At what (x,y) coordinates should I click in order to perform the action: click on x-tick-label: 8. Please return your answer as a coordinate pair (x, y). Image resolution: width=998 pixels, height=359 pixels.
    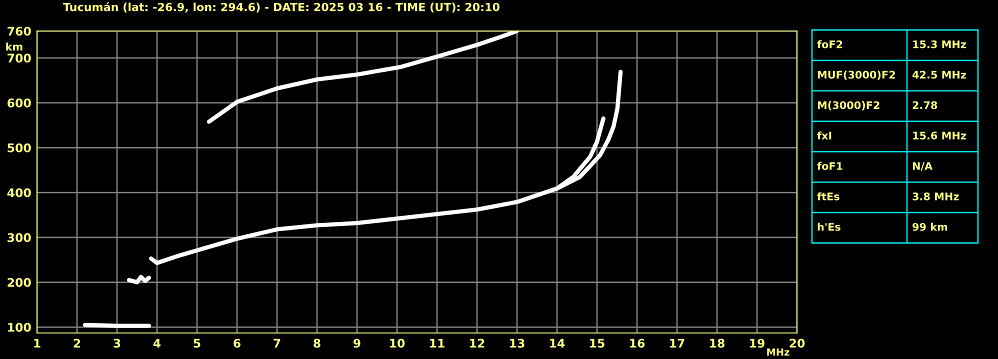
    Looking at the image, I should click on (317, 343).